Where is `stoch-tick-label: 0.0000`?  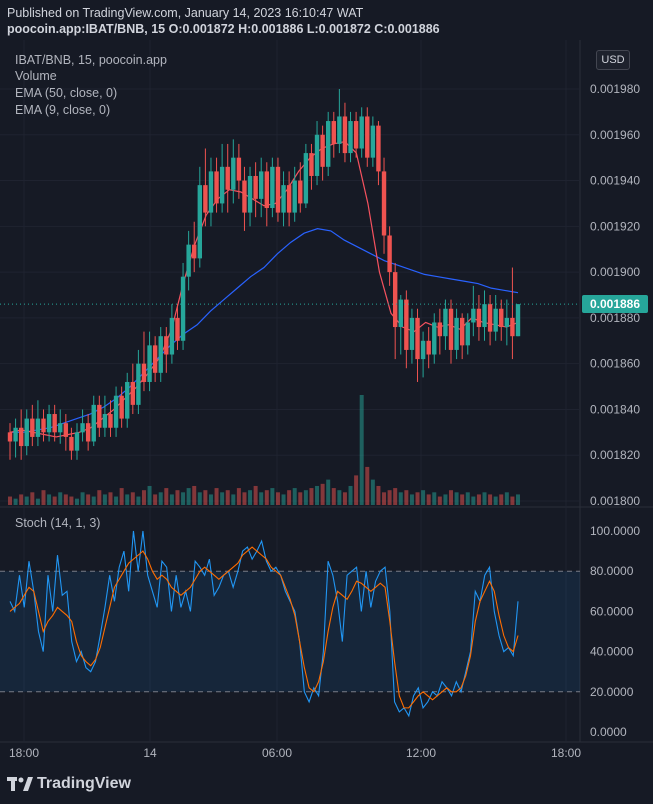 stoch-tick-label: 0.0000 is located at coordinates (608, 732).